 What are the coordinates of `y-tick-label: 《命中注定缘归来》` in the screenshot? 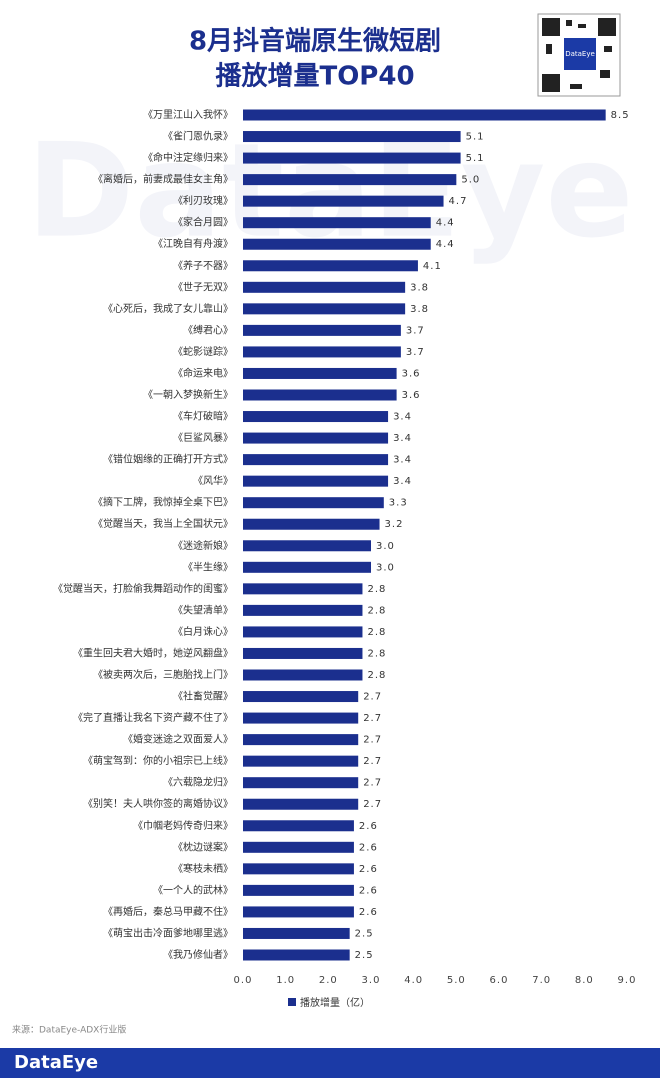 It's located at (188, 157).